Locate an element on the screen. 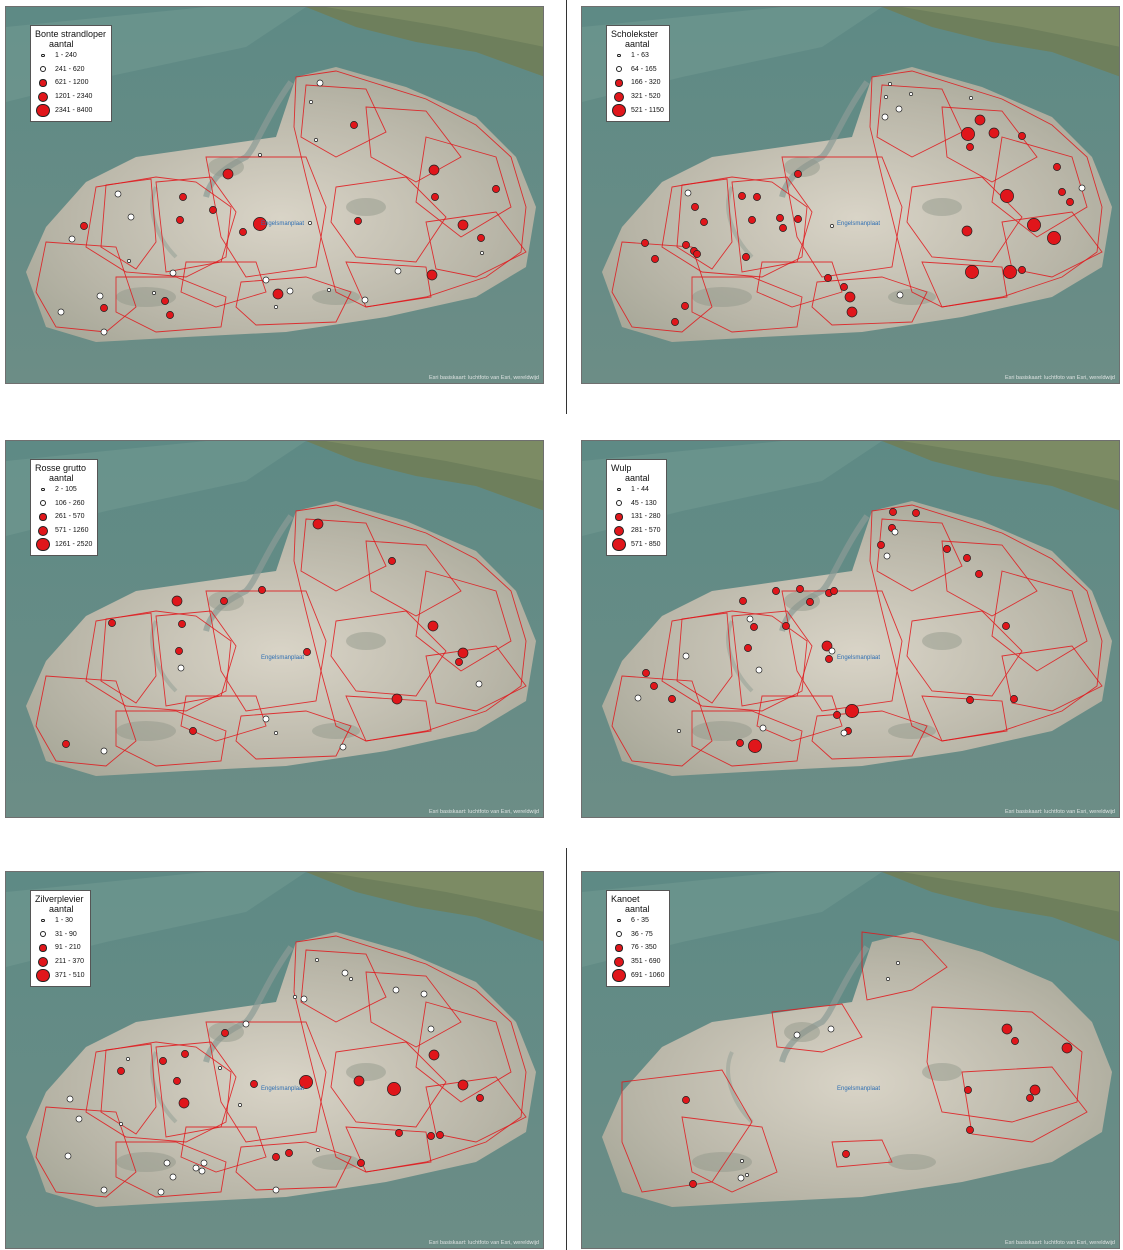  legend-title: Rosse grutto is located at coordinates (61, 468).